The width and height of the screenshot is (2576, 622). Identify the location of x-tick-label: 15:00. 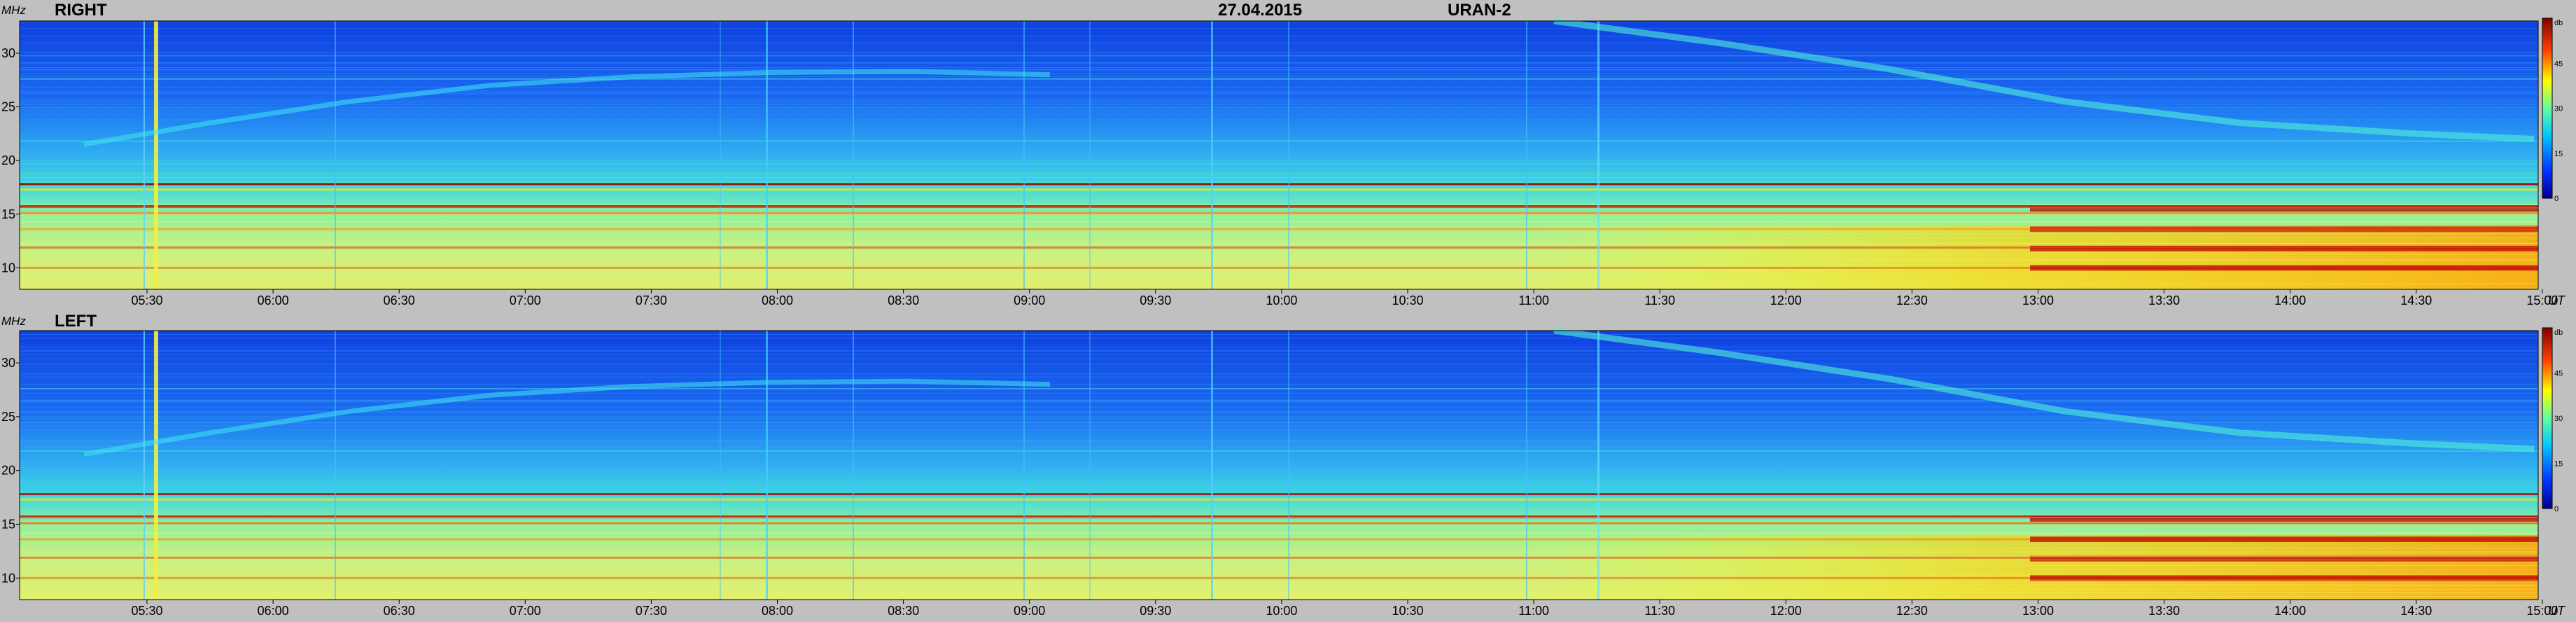
(2542, 300).